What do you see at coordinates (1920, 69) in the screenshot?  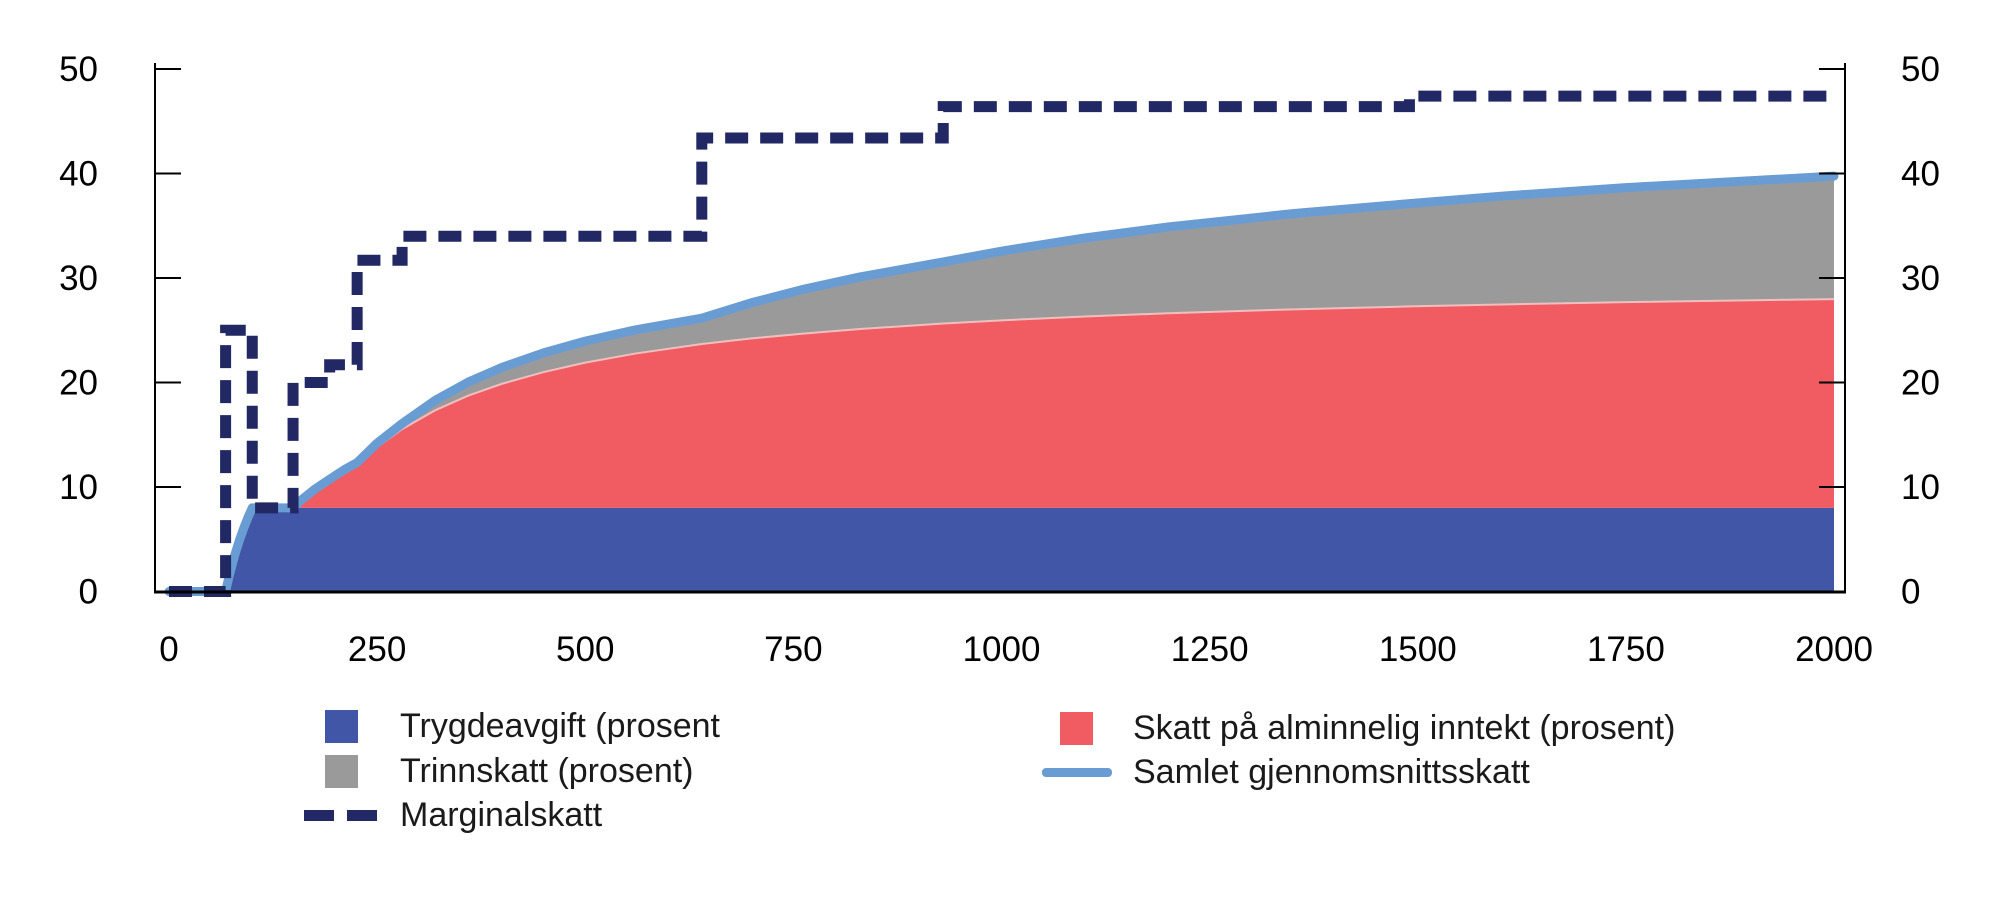 I see `y-tick-label-right: 50` at bounding box center [1920, 69].